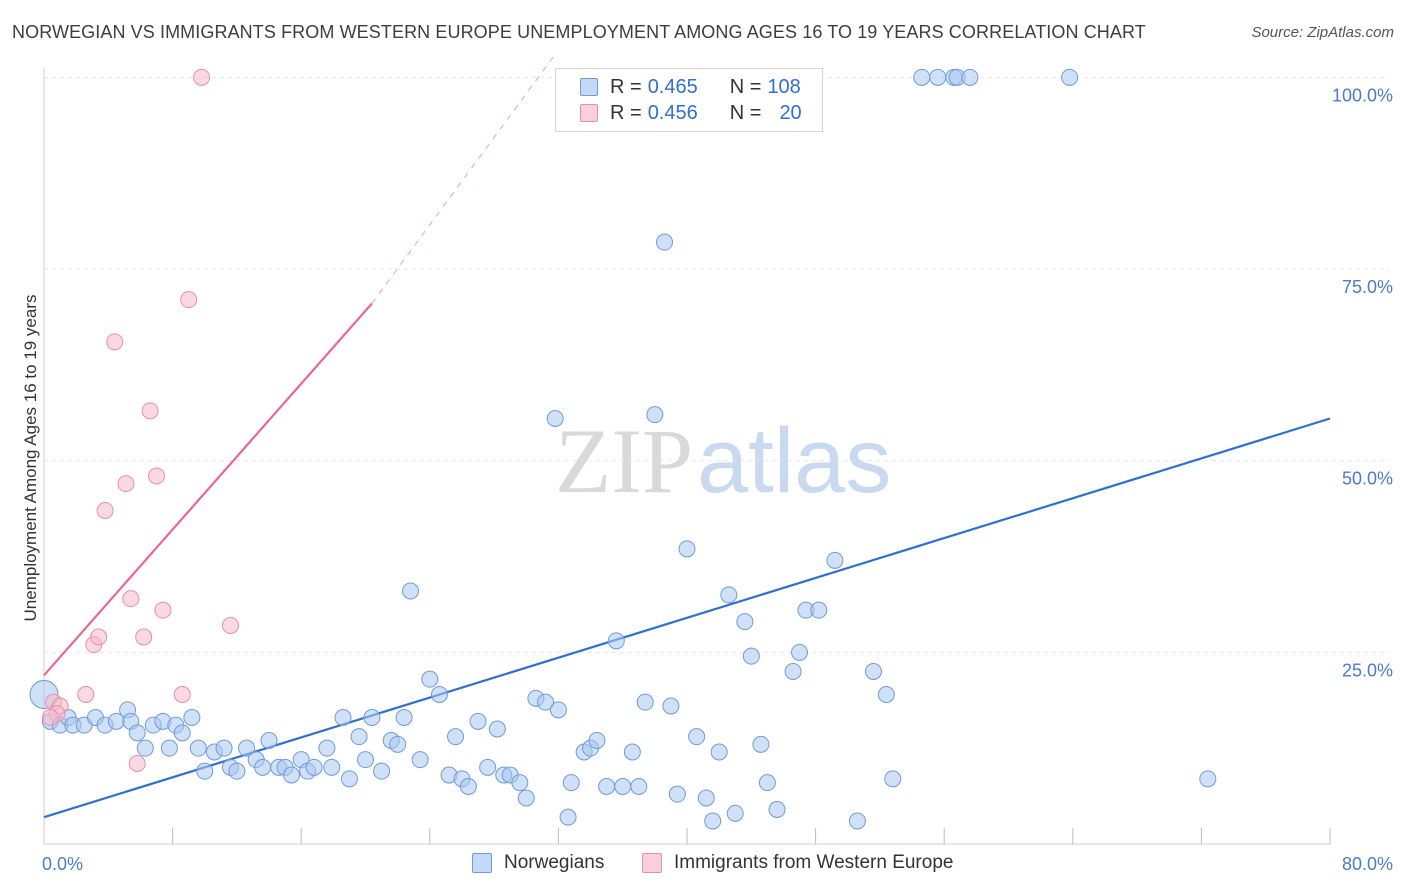 Image resolution: width=1406 pixels, height=892 pixels. I want to click on legend-r-value: 0.456, so click(672, 112).